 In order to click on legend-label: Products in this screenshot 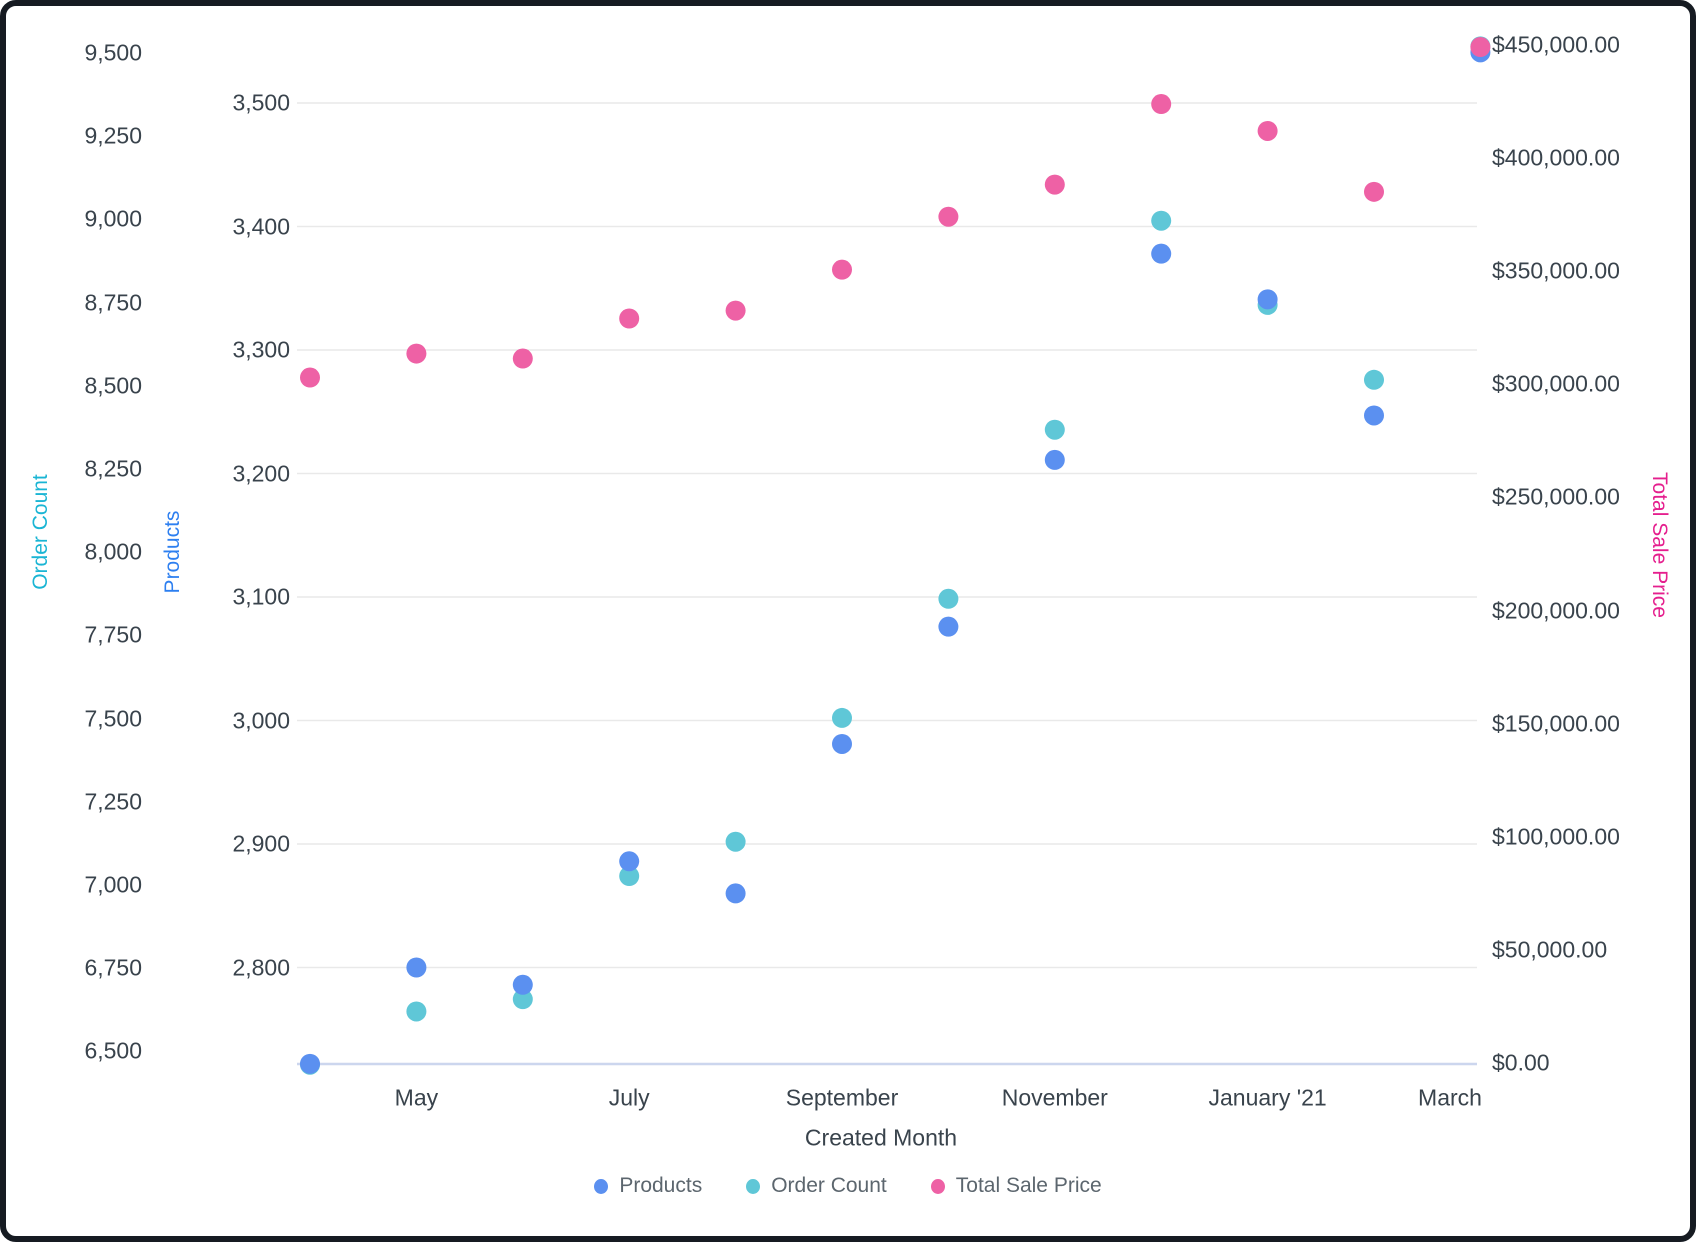, I will do `click(661, 1185)`.